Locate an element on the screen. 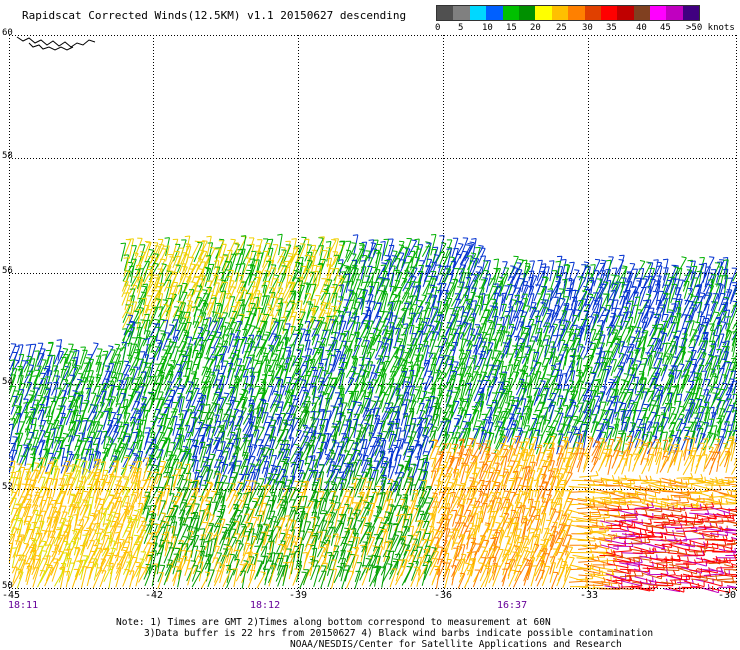 This screenshot has width=740, height=650. legend-label: >50 knots is located at coordinates (710, 28).